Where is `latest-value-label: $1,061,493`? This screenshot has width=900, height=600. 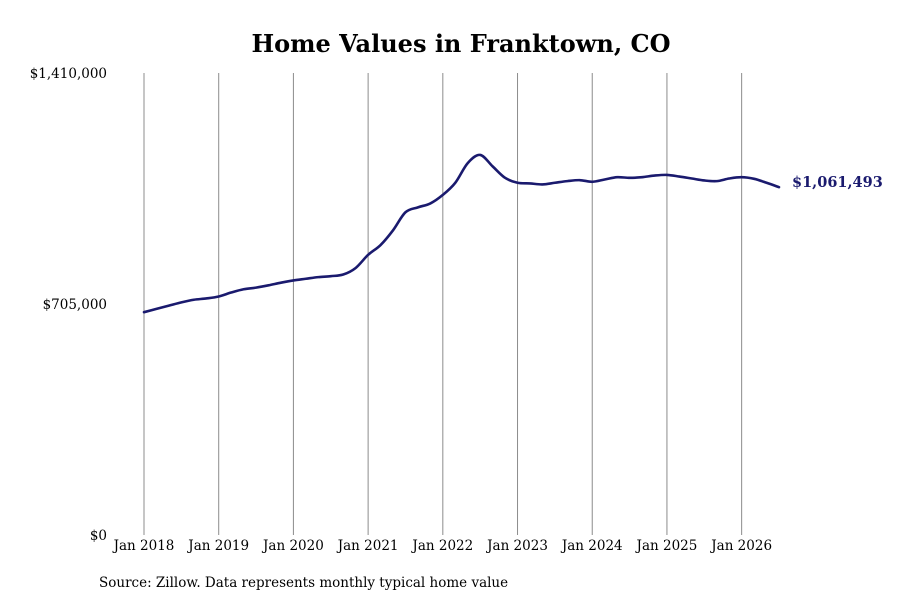
latest-value-label: $1,061,493 is located at coordinates (837, 182).